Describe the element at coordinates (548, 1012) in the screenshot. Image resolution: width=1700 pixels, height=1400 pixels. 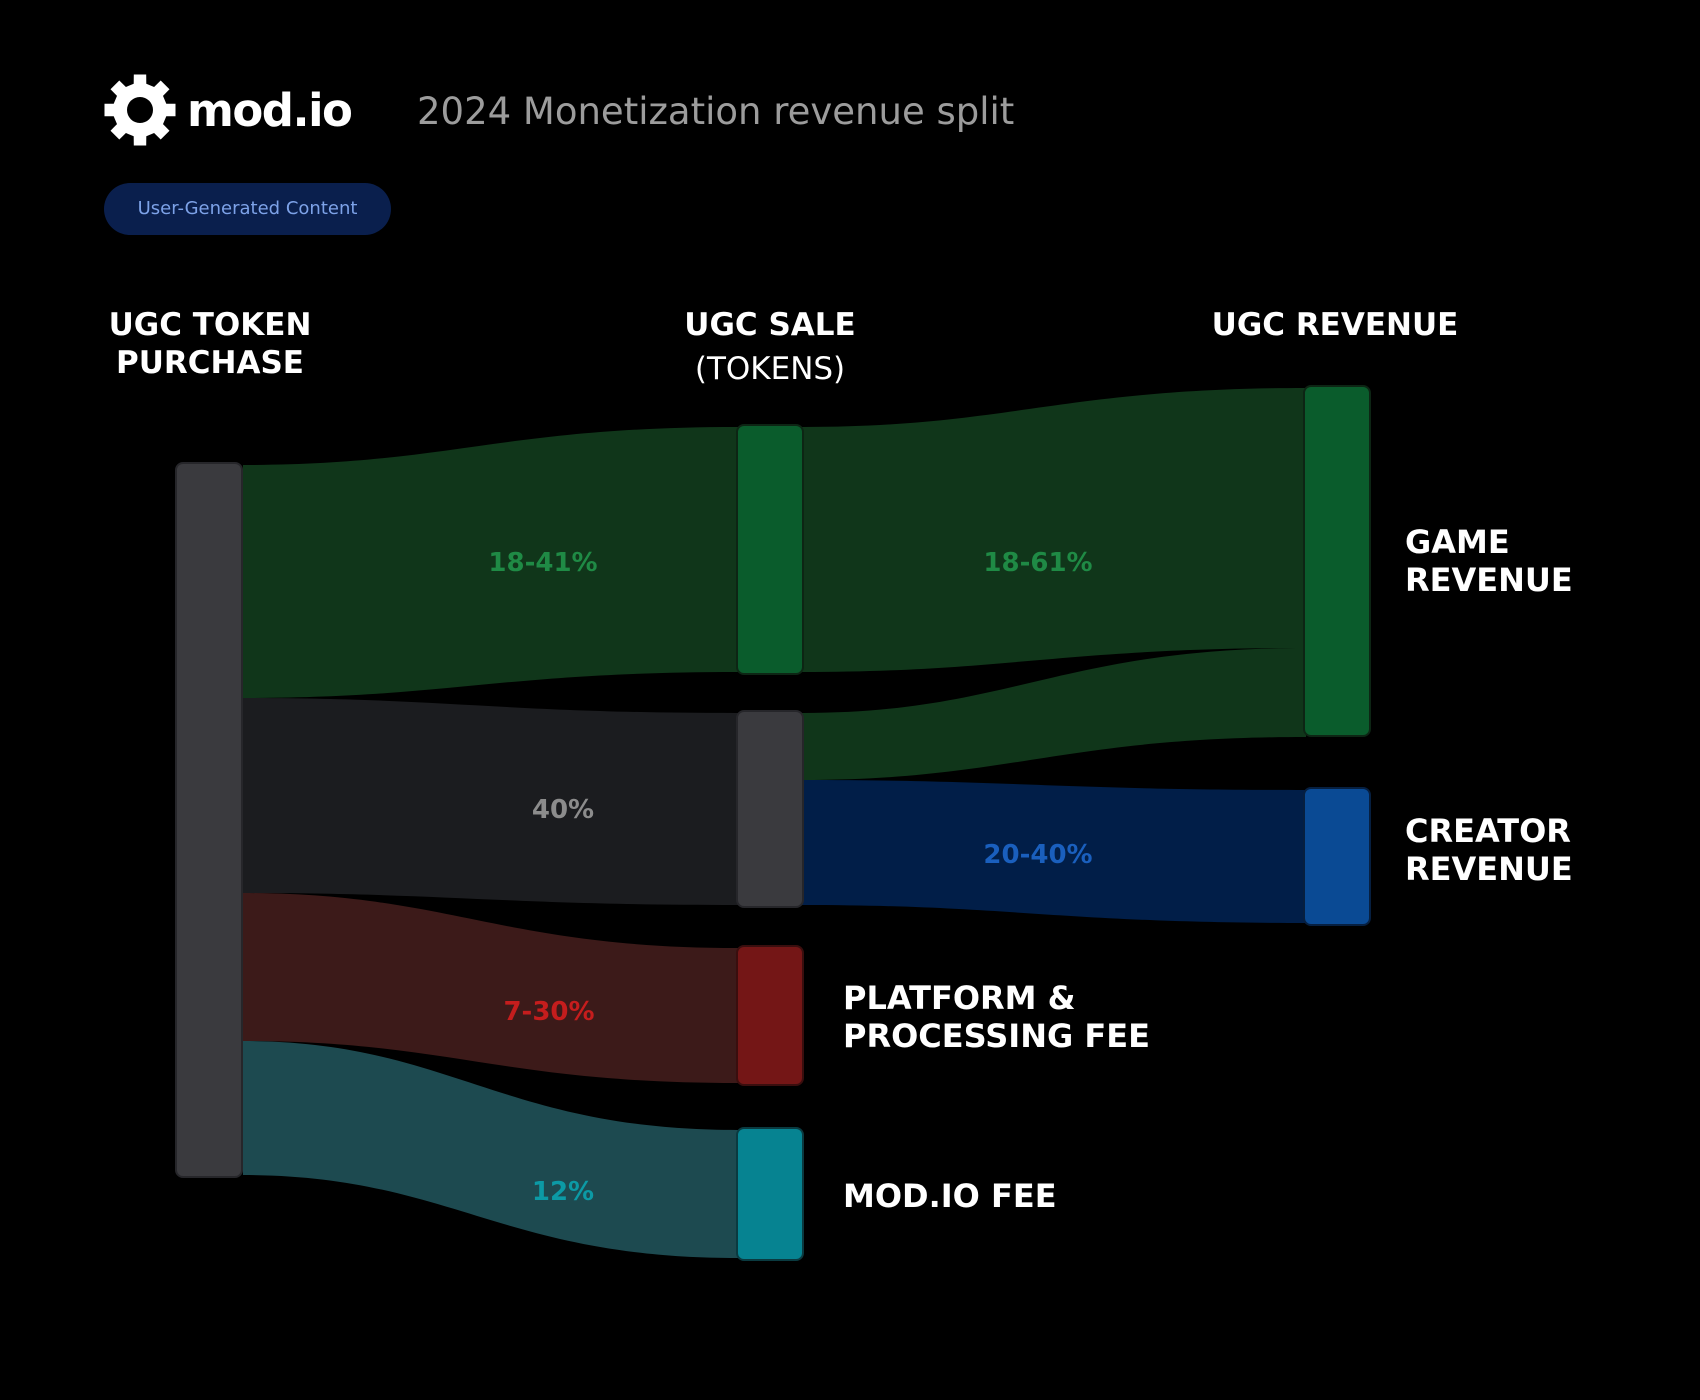
I see `flow-label-purchase-platform-fee: 7-30%` at that location.